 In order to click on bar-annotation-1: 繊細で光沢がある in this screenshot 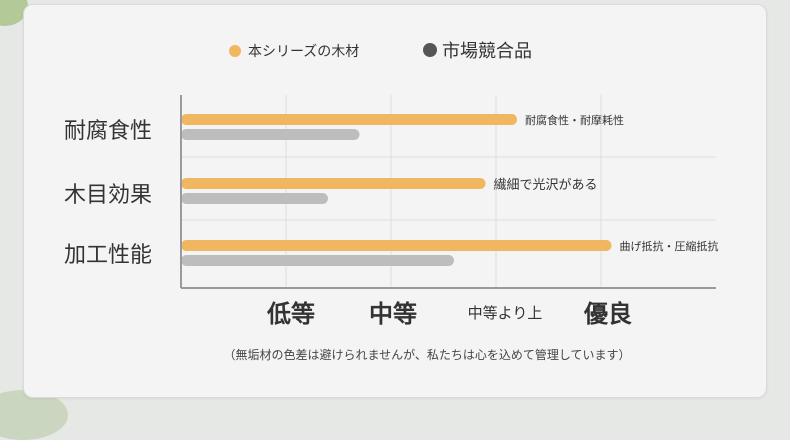, I will do `click(546, 185)`.